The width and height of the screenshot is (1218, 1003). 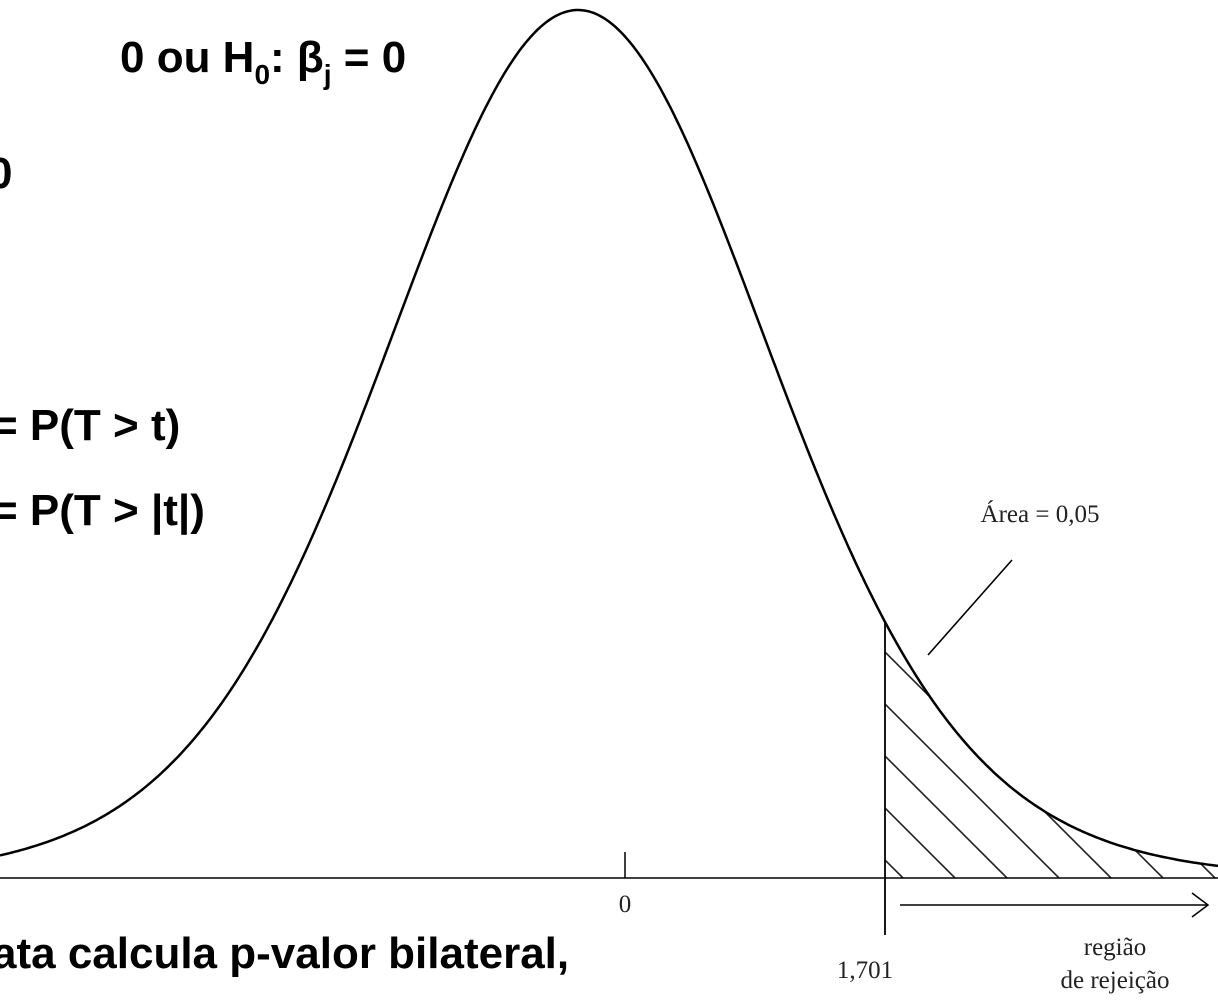 What do you see at coordinates (284, 953) in the screenshot?
I see `bottom-text: ata calcula p-valor bilateral,` at bounding box center [284, 953].